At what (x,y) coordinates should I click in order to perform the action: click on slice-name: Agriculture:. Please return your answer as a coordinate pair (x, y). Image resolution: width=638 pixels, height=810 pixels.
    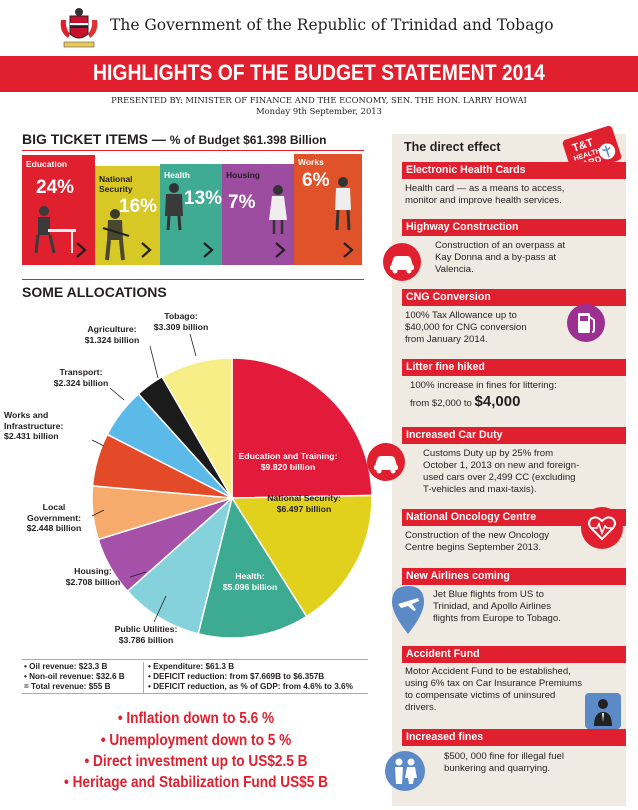
    Looking at the image, I should click on (112, 329).